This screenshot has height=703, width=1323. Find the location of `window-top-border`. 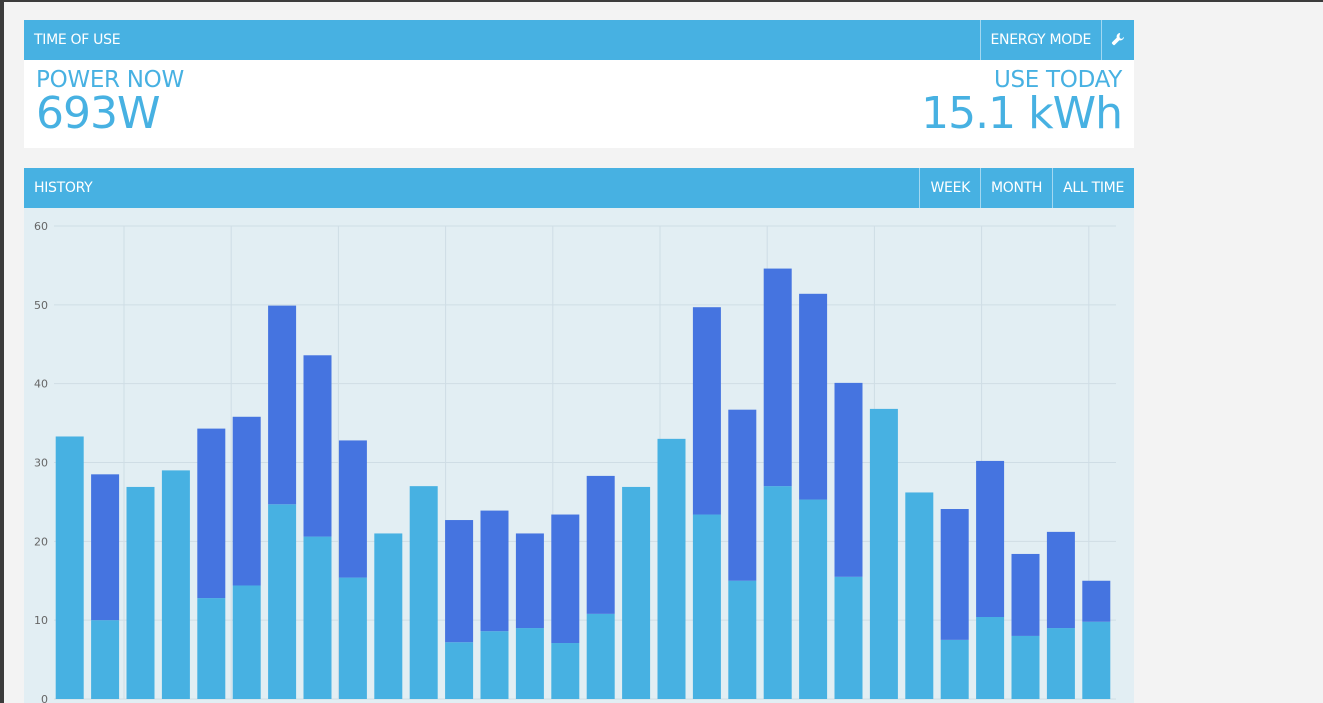

window-top-border is located at coordinates (661, 1).